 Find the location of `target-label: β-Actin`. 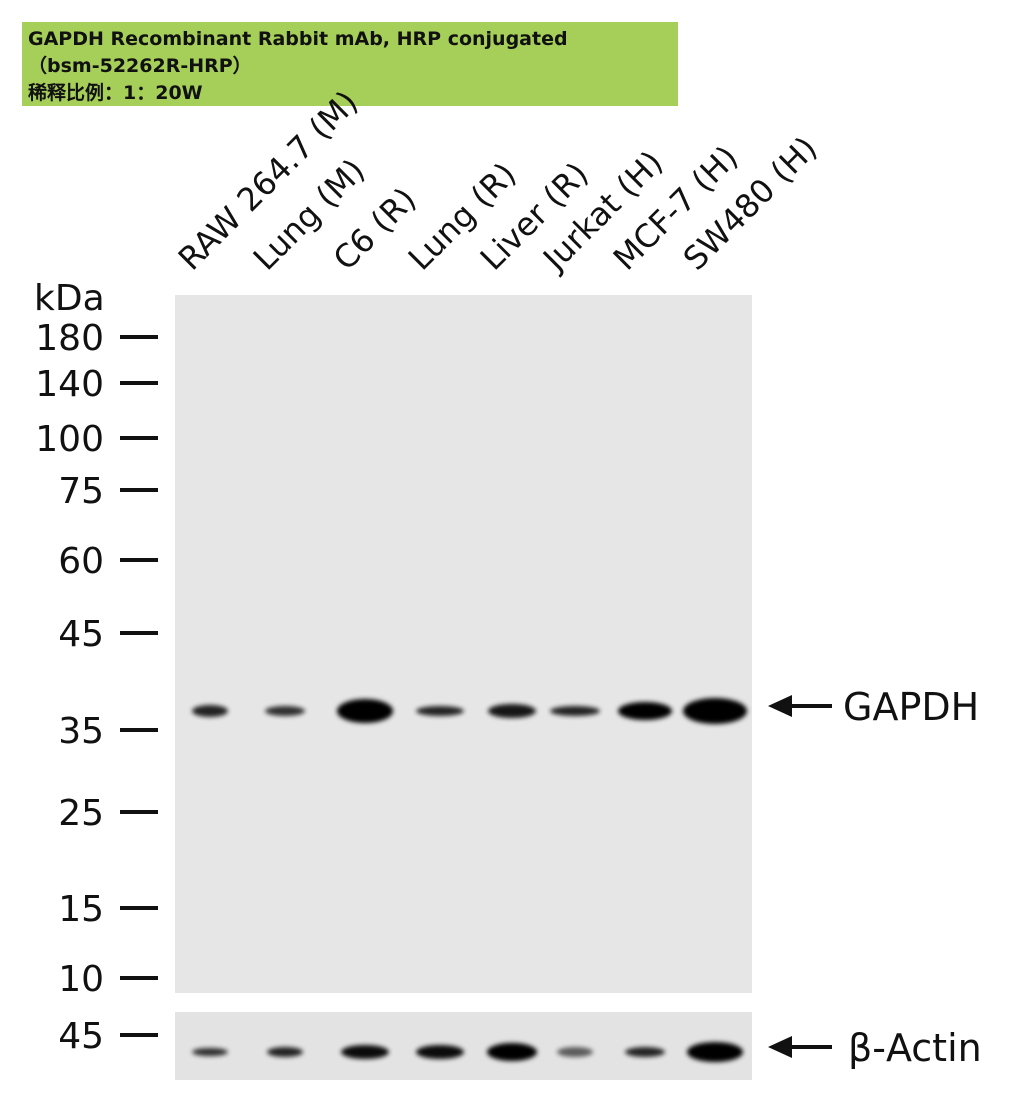

target-label: β-Actin is located at coordinates (915, 1048).